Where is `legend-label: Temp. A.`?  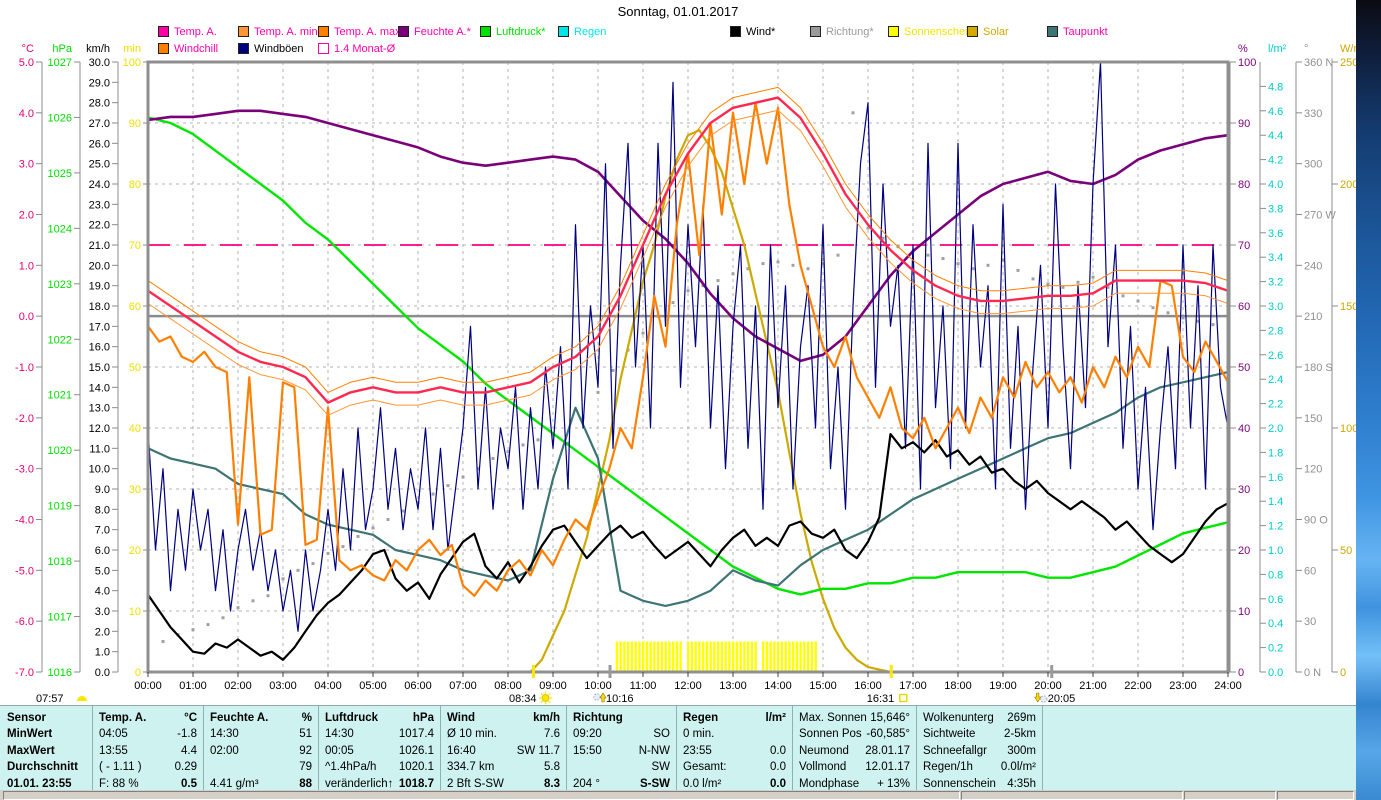
legend-label: Temp. A. is located at coordinates (195, 31).